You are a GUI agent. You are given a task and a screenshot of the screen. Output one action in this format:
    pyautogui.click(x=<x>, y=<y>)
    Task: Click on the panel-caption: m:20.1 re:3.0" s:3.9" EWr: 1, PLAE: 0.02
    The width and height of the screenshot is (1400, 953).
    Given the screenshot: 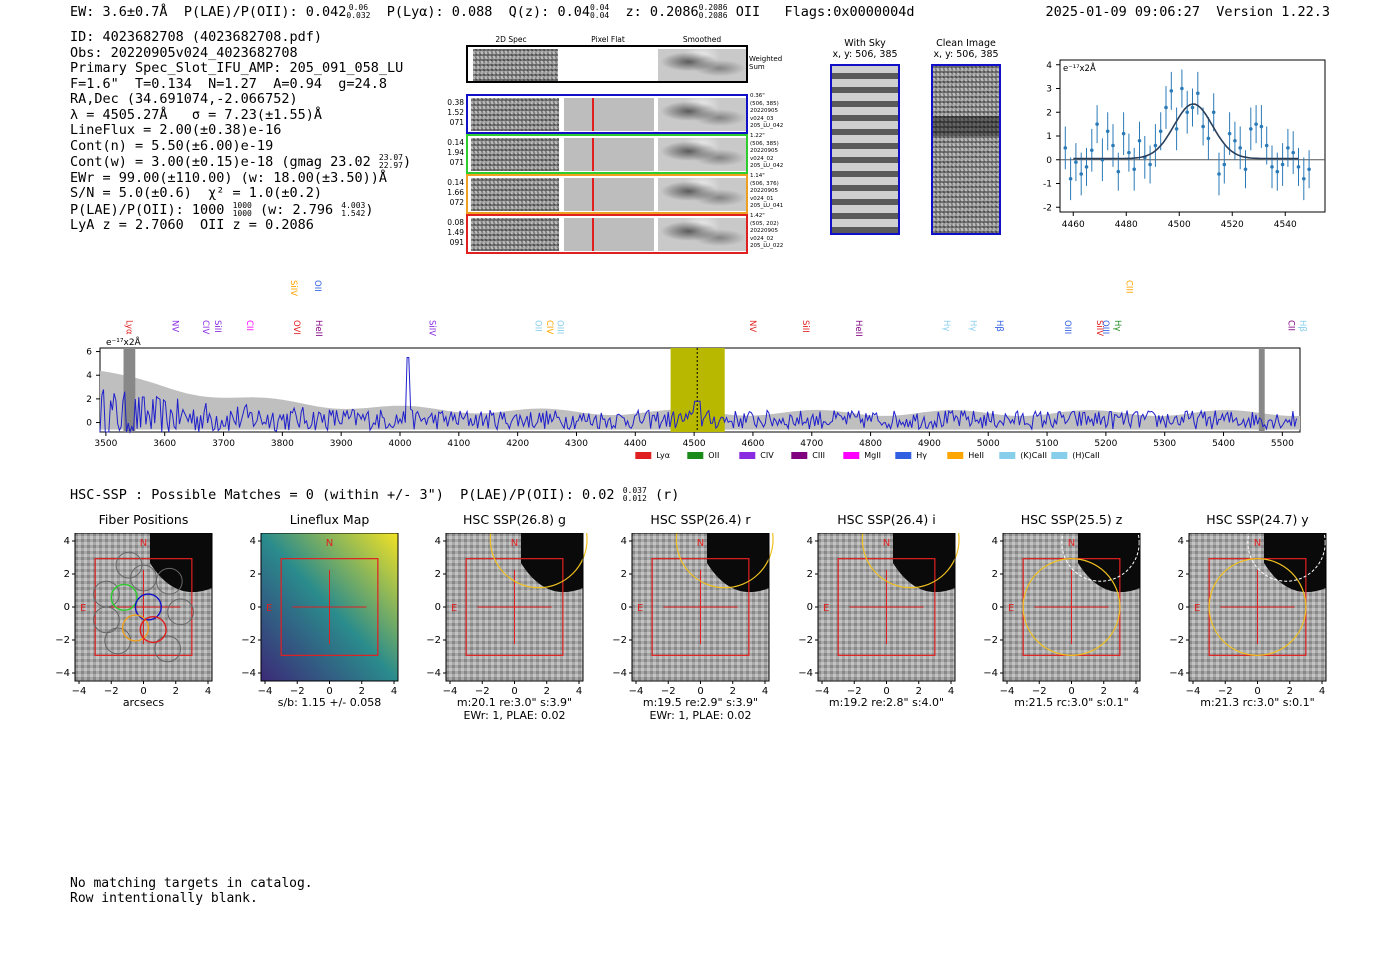 What is the action you would take?
    pyautogui.click(x=514, y=709)
    